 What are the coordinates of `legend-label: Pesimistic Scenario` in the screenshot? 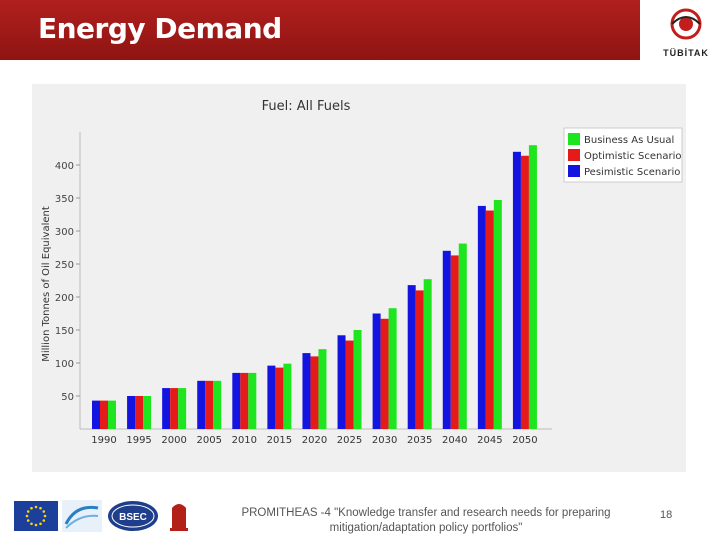 It's located at (632, 172).